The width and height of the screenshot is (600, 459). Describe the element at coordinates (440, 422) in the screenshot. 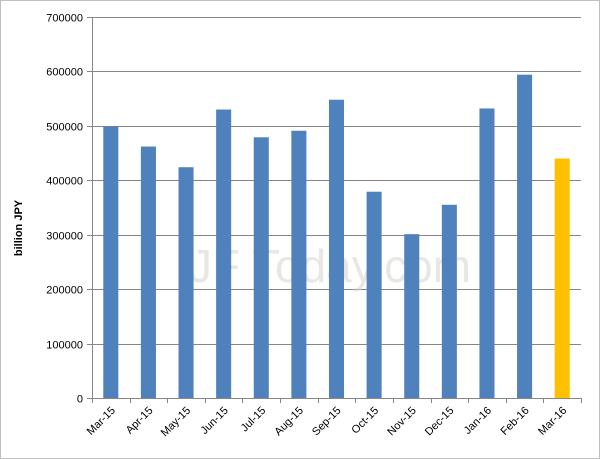

I see `x-tick-label: Dec-15` at that location.